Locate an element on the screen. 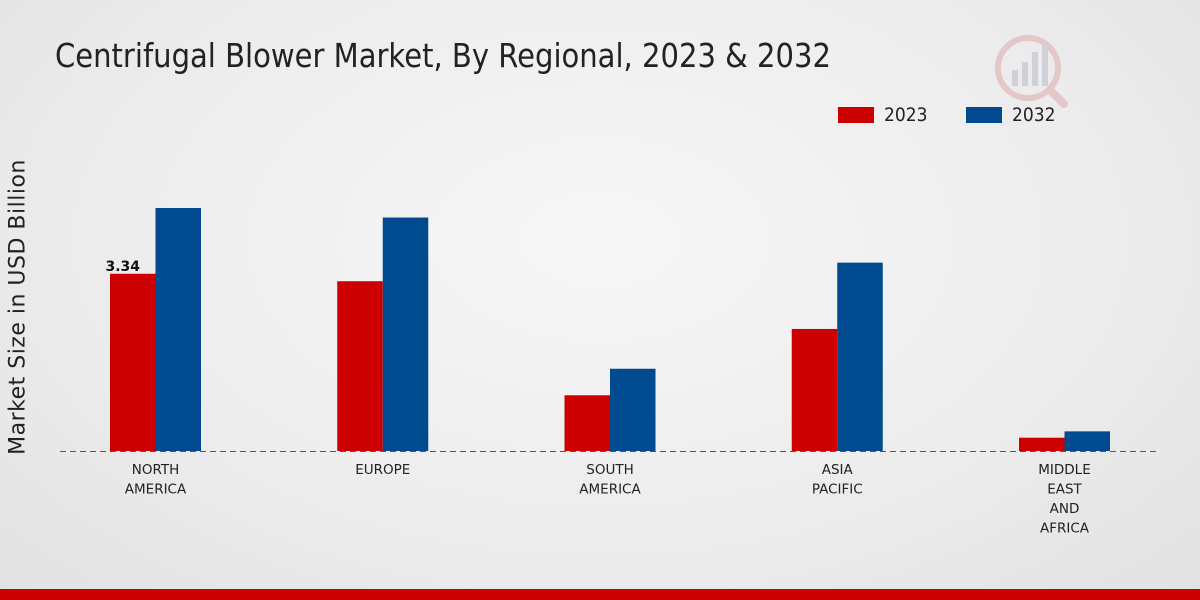 The image size is (1200, 600). x-tick-label-0: NORTH AMERICA is located at coordinates (156, 480).